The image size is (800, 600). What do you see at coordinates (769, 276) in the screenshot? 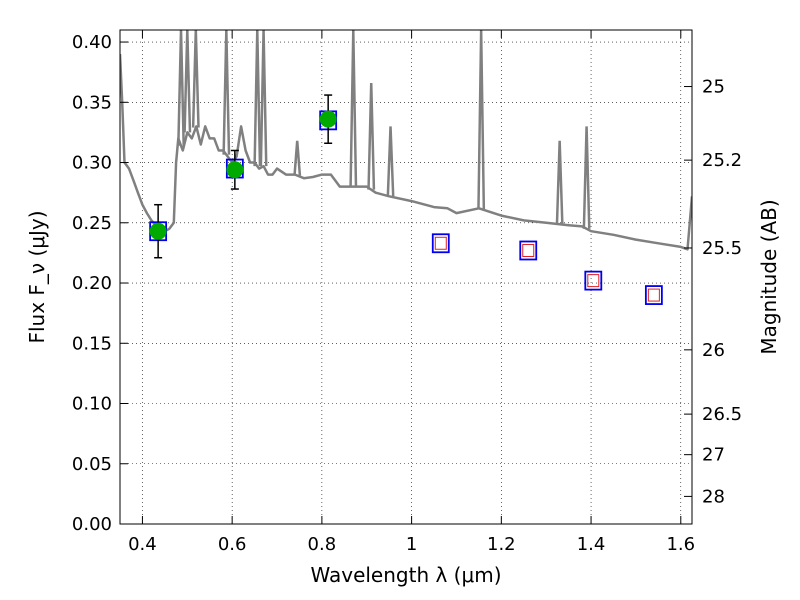
I see `y2-axis-title: Magnitude (AB)` at bounding box center [769, 276].